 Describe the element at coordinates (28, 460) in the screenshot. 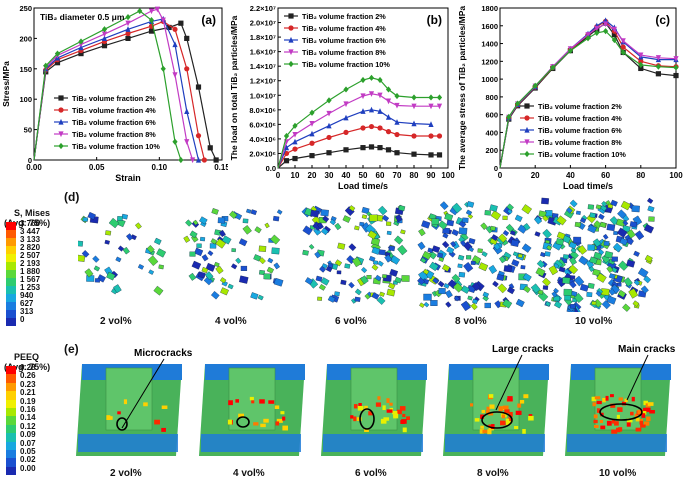

I see `scale-label: 0.02` at that location.